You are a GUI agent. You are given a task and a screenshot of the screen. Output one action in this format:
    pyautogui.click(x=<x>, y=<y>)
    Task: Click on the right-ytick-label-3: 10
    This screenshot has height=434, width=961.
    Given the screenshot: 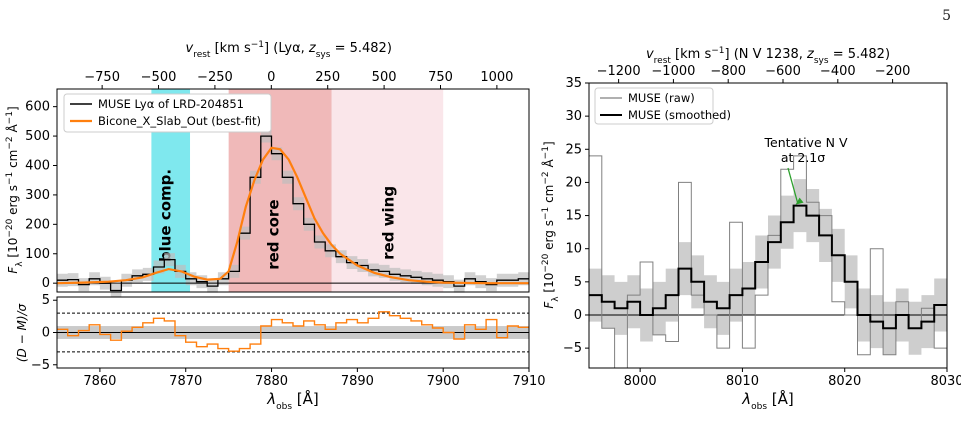 What is the action you would take?
    pyautogui.click(x=573, y=249)
    